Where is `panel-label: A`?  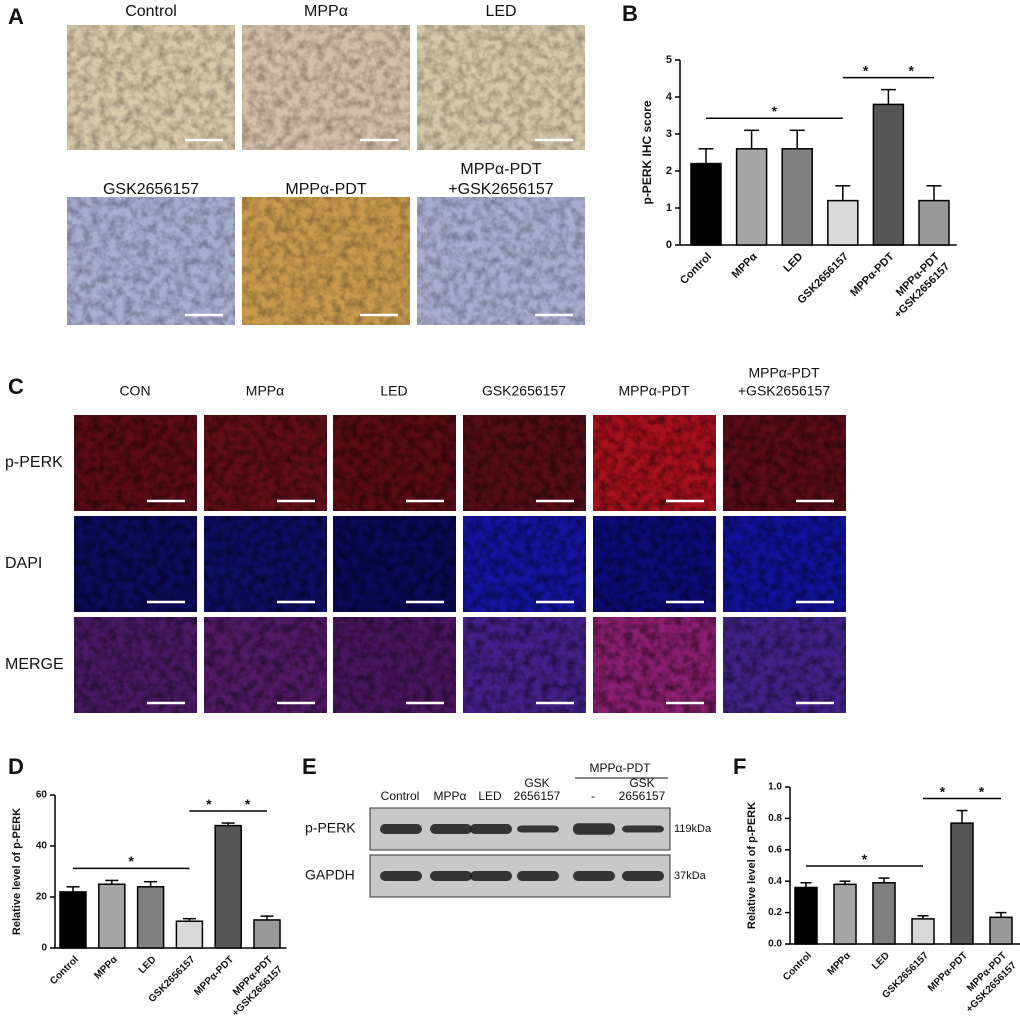 panel-label: A is located at coordinates (16, 16).